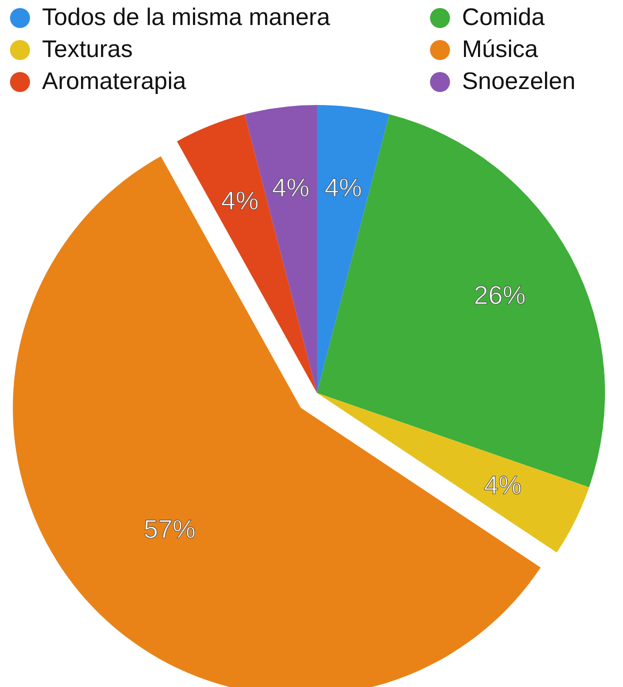 This screenshot has height=687, width=623. What do you see at coordinates (503, 18) in the screenshot?
I see `legend-label: Comida` at bounding box center [503, 18].